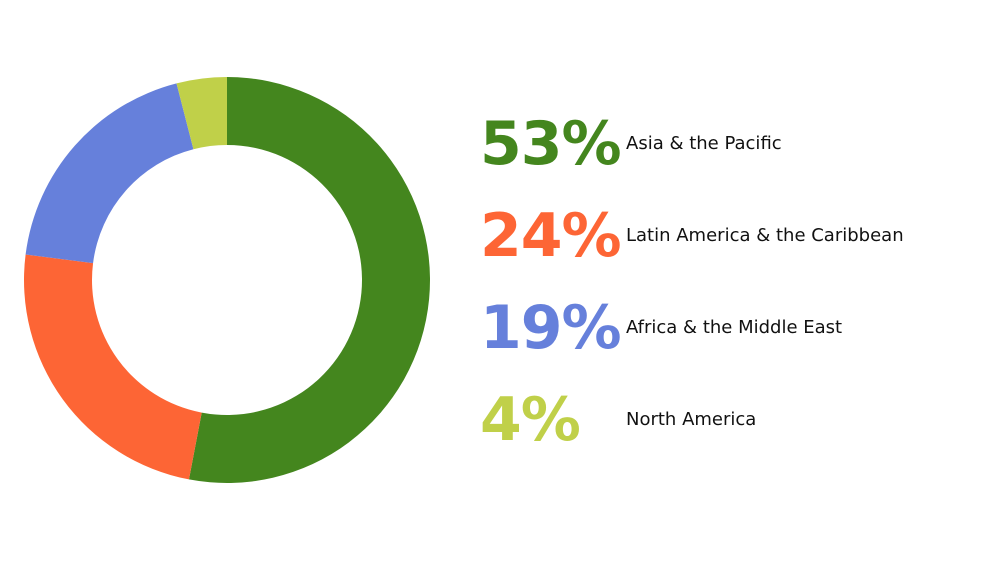 The width and height of the screenshot is (1000, 562). I want to click on legend-item: 53% Asia & the Pacific, so click(730, 154).